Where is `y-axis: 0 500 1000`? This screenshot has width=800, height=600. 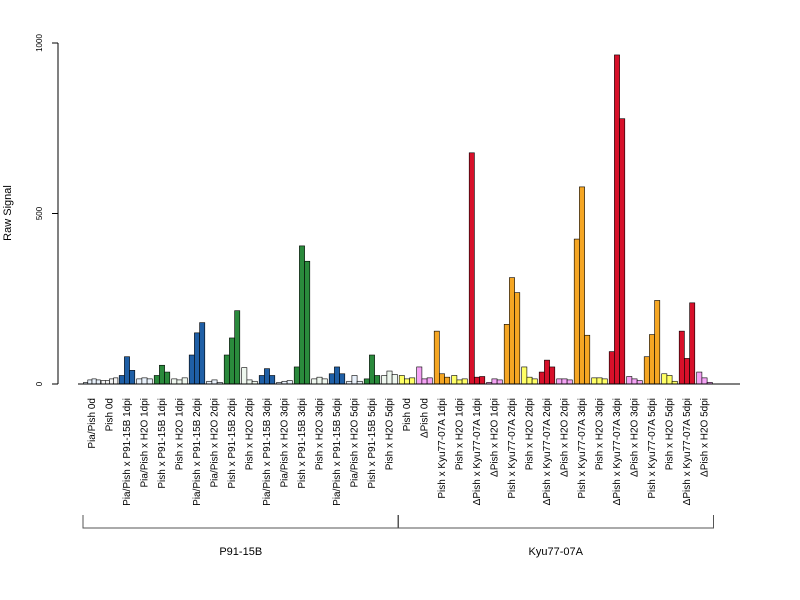
y-axis: 0 500 1000 is located at coordinates (47, 210).